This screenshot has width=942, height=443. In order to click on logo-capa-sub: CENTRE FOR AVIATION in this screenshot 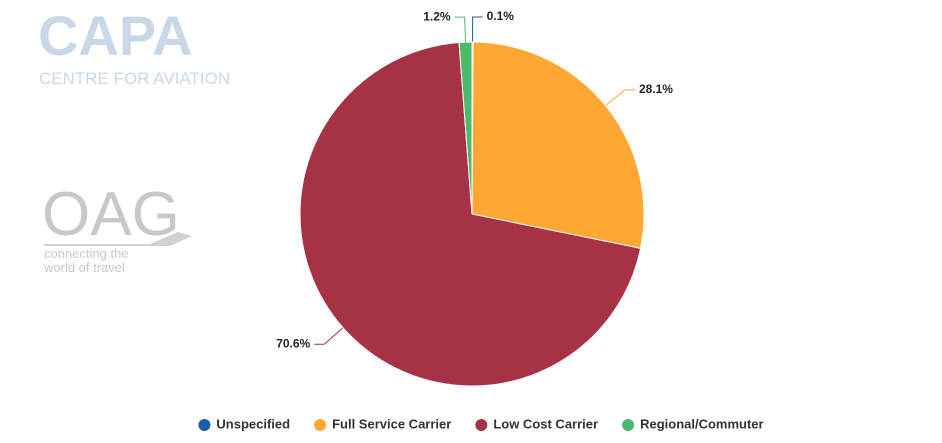, I will do `click(134, 78)`.